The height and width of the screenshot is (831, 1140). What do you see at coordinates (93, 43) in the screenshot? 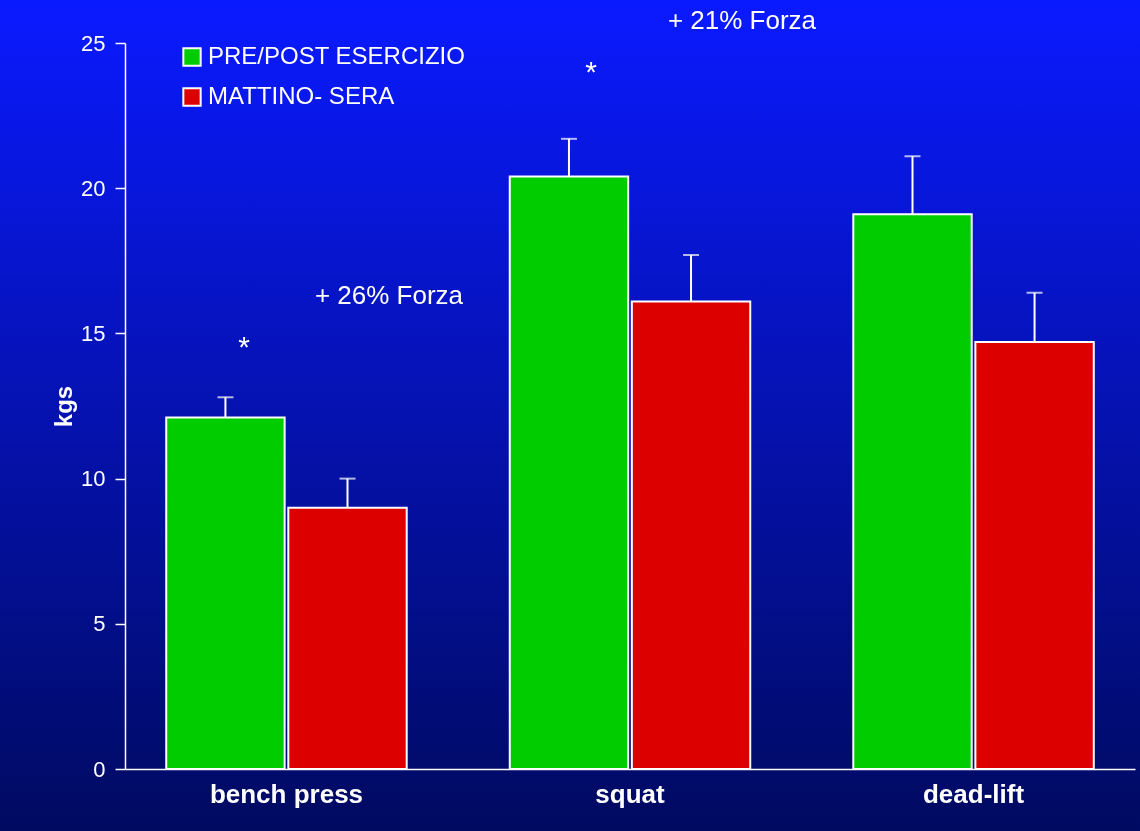
I see `y-tick-label: 25` at bounding box center [93, 43].